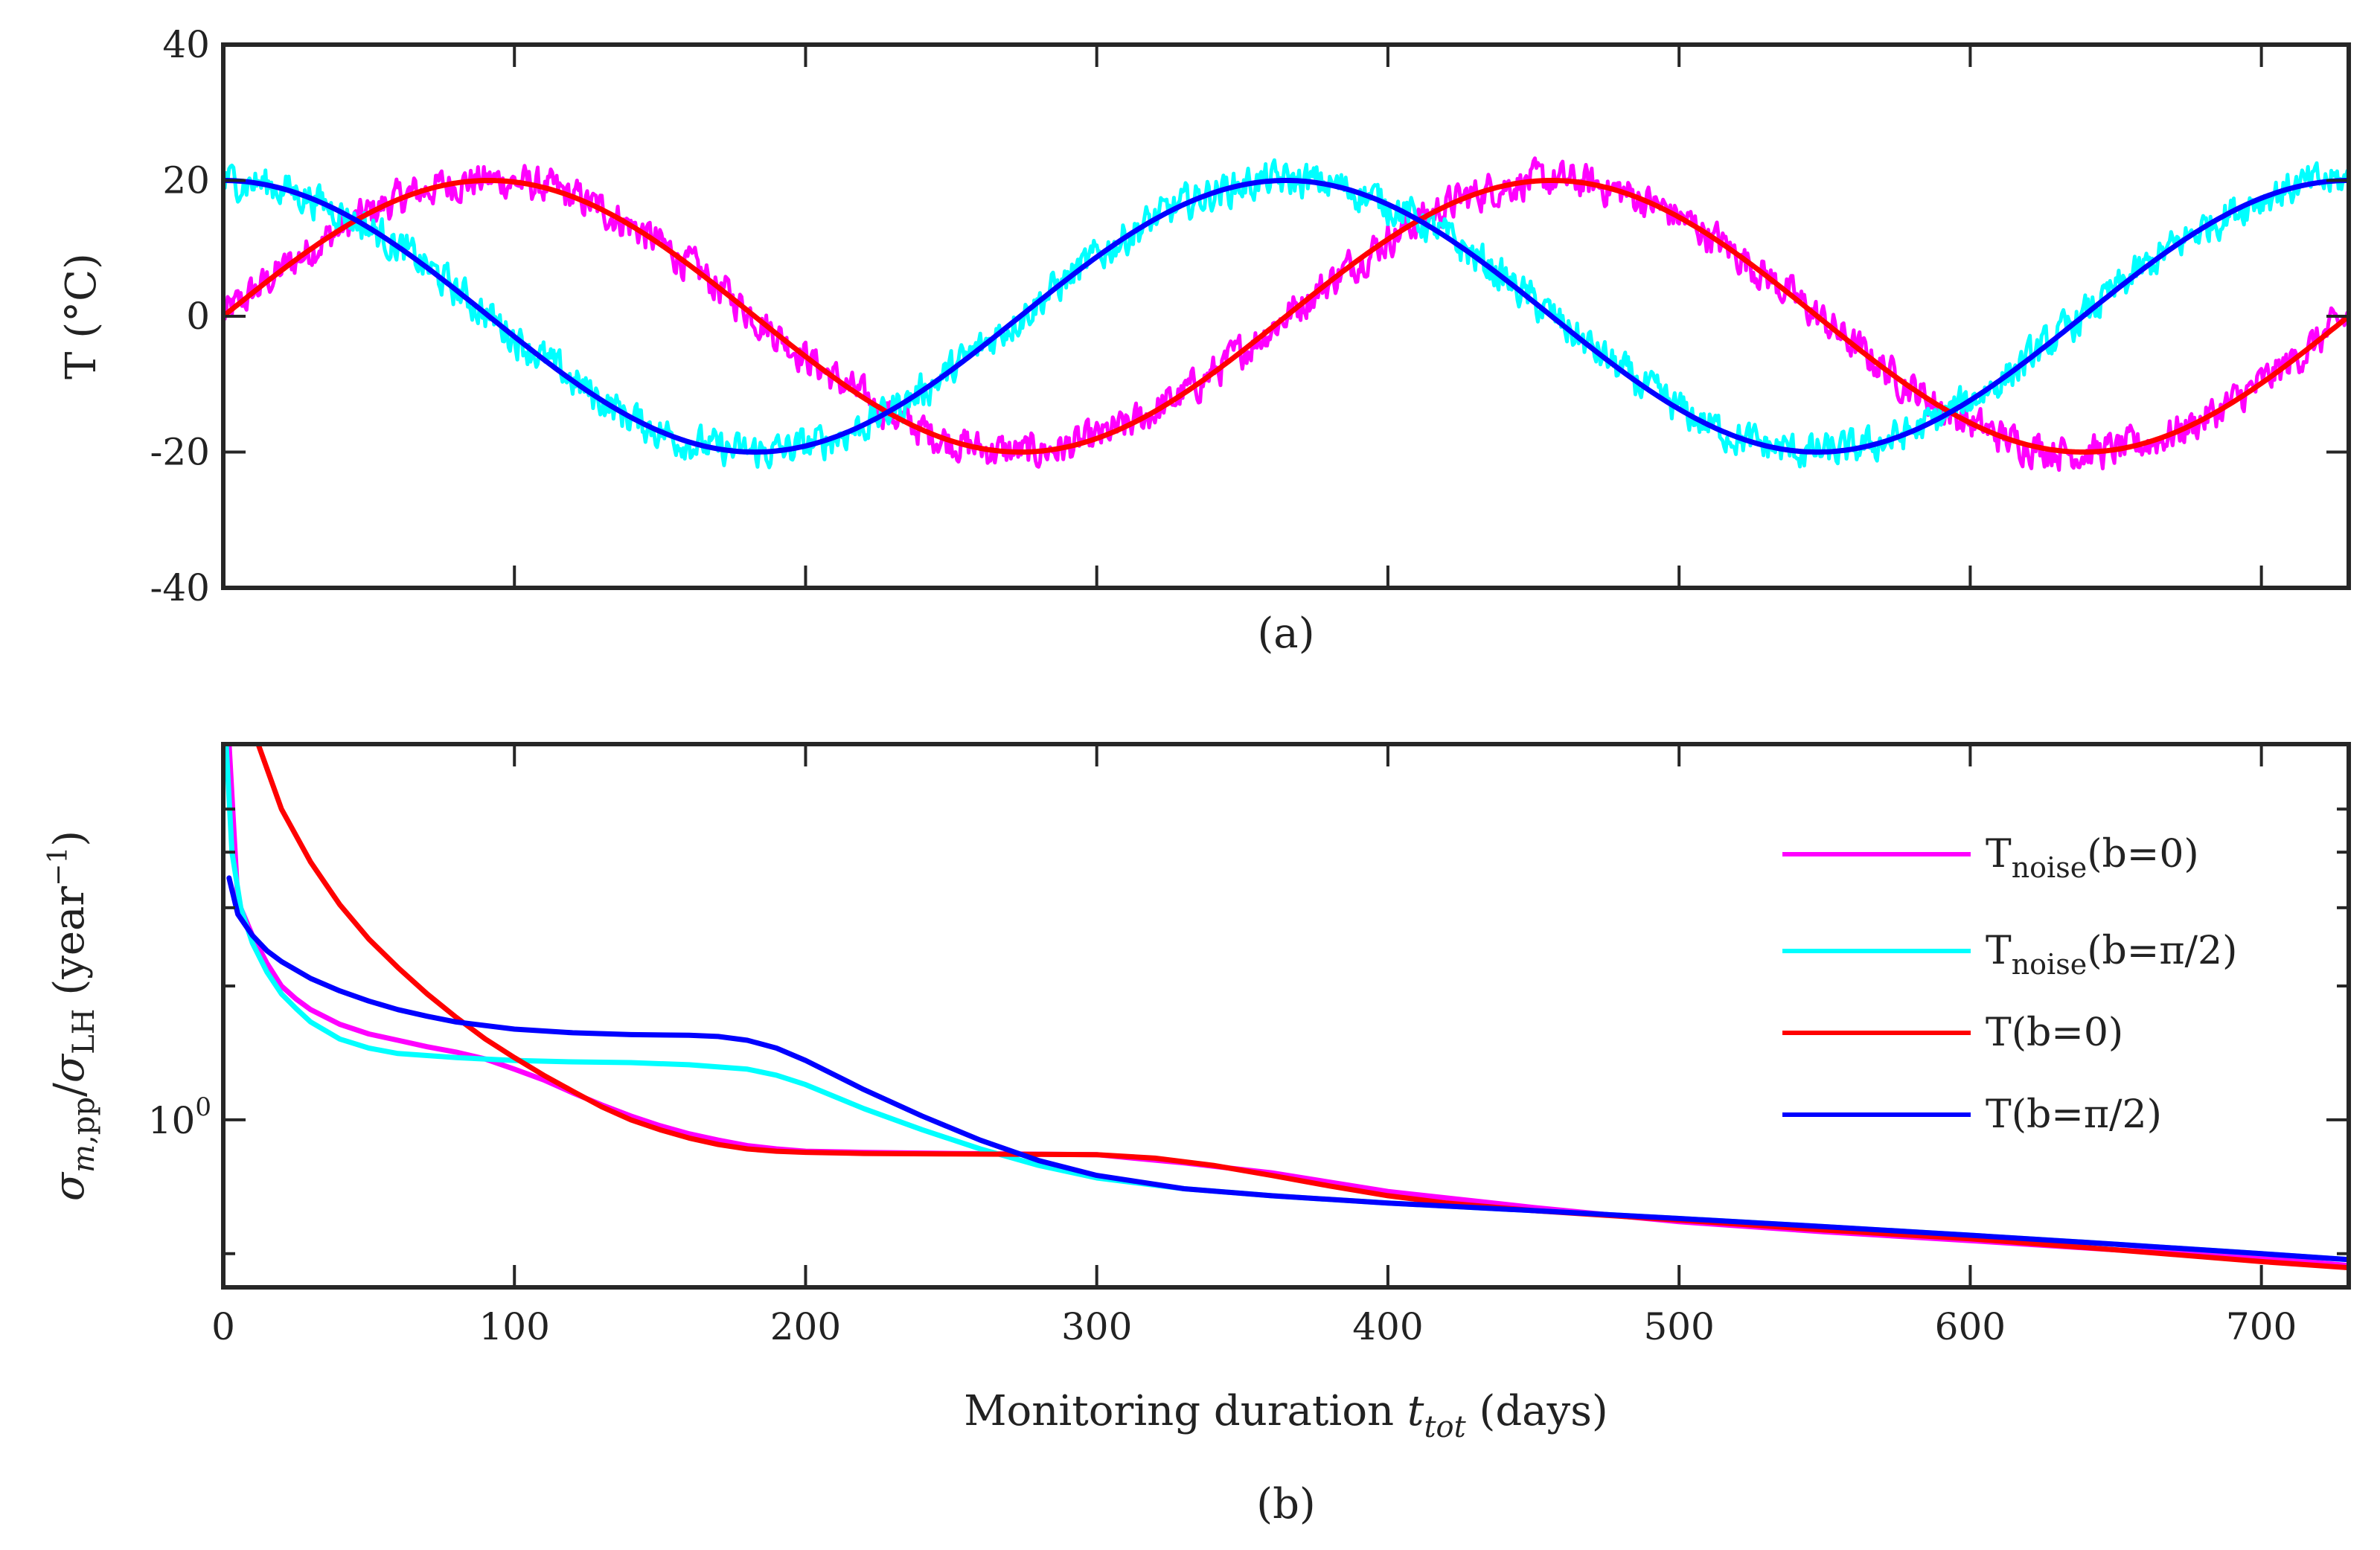 This screenshot has width=2380, height=1550. I want to click on ylabel-unit-close: ), so click(69, 838).